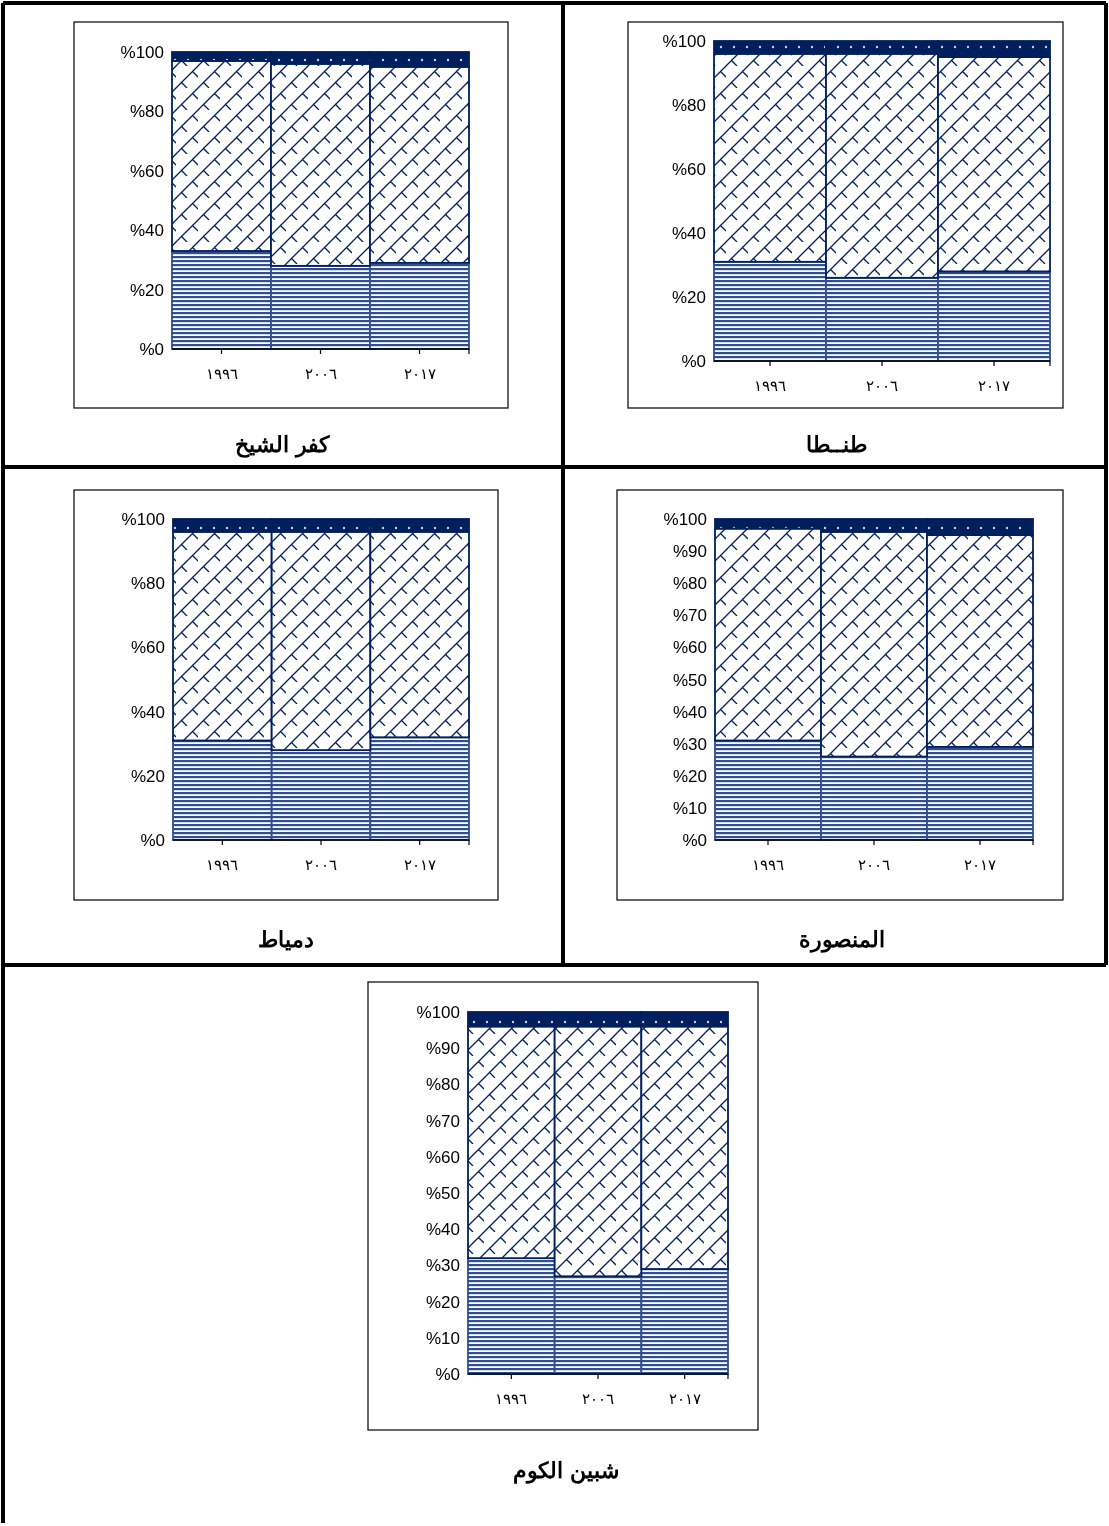  What do you see at coordinates (566, 1471) in the screenshot?
I see `text: شبين الكوم` at bounding box center [566, 1471].